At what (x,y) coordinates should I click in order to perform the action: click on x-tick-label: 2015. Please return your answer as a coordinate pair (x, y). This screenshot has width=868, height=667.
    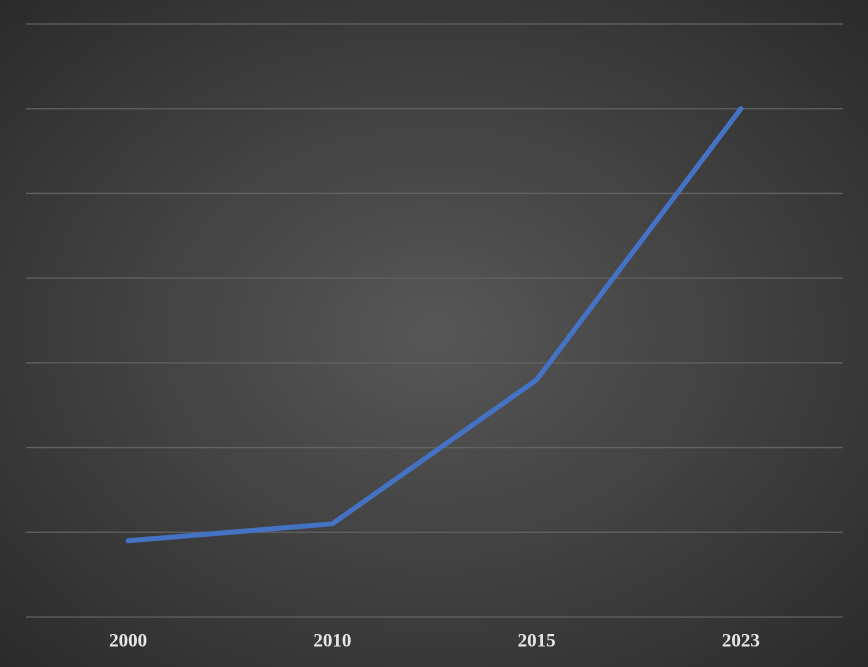
    Looking at the image, I should click on (537, 640).